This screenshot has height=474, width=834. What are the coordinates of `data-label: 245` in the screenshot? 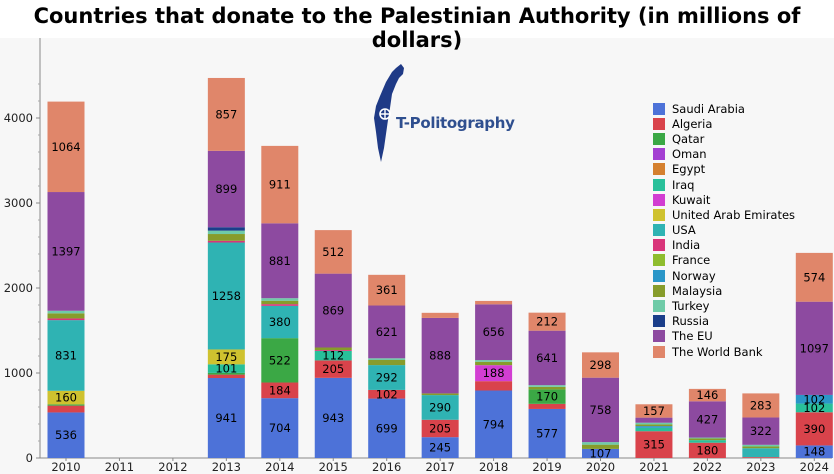 It's located at (440, 448).